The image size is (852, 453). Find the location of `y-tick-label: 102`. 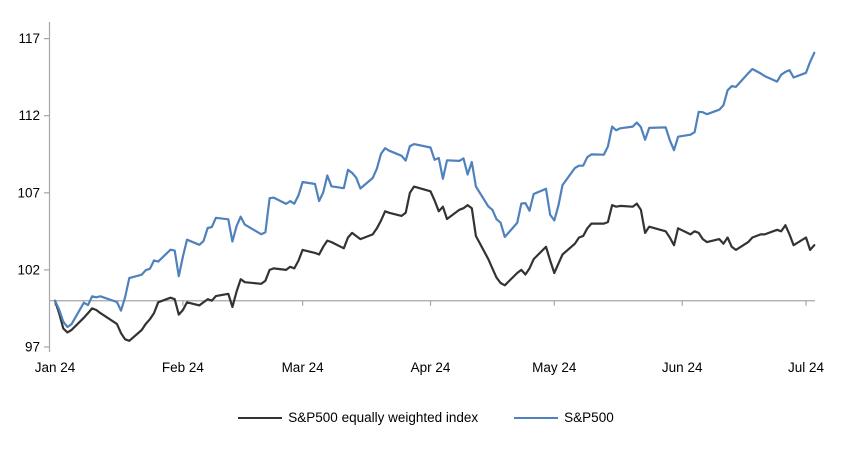

y-tick-label: 102 is located at coordinates (28, 269).